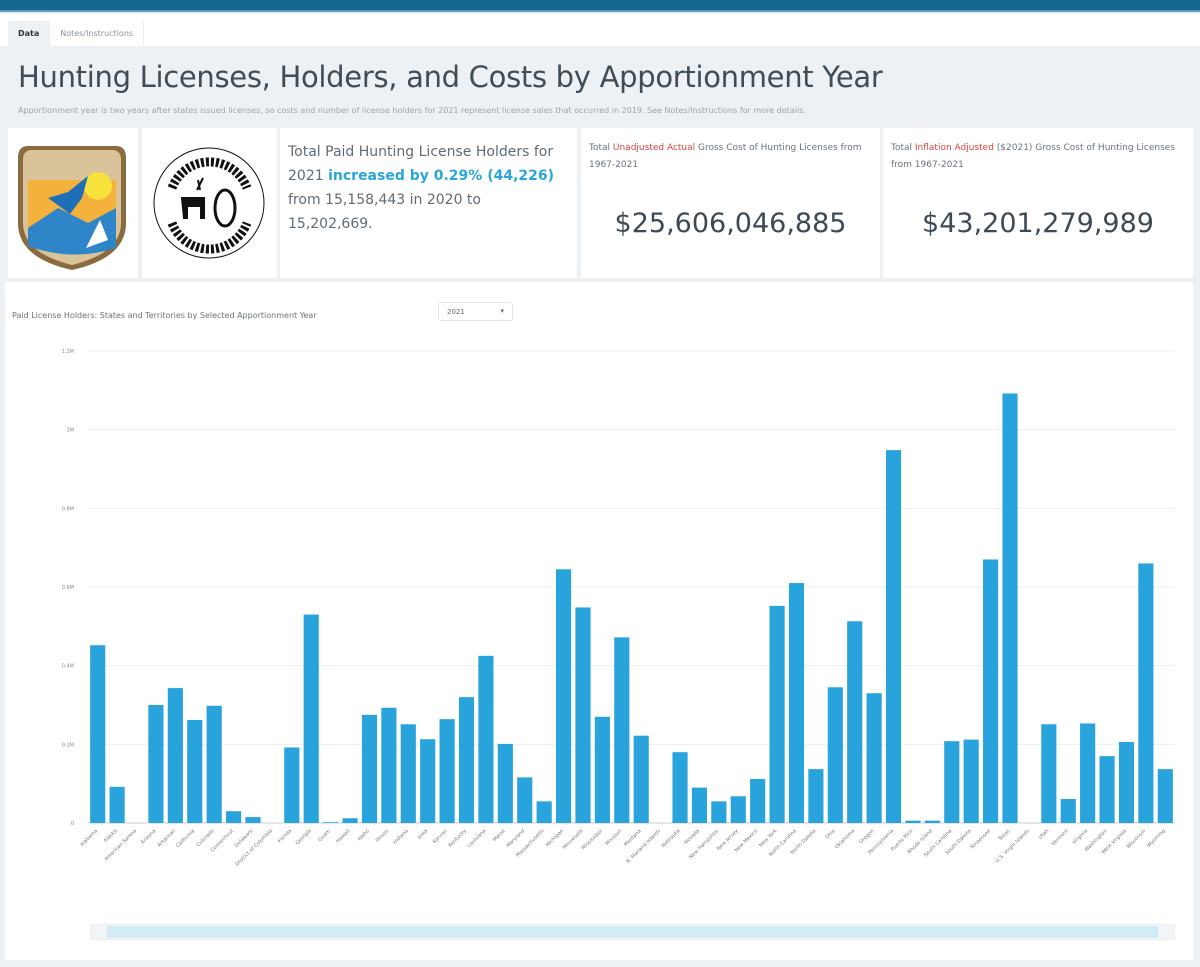 This screenshot has width=1200, height=967. Describe the element at coordinates (971, 781) in the screenshot. I see `bar-south-dakota` at that location.